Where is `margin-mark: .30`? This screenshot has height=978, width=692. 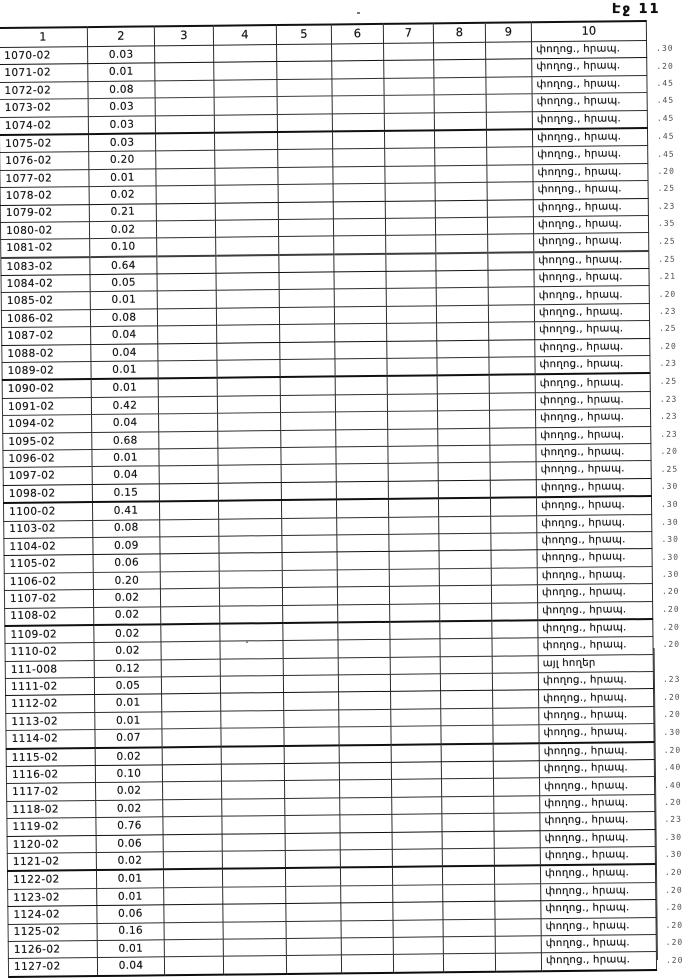
margin-mark: .30 is located at coordinates (670, 574).